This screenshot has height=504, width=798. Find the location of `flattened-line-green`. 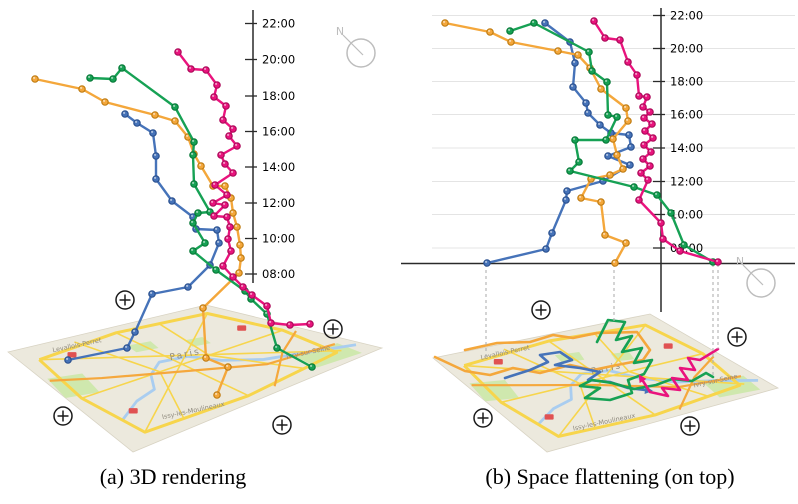

flattened-line-green is located at coordinates (646, 360).